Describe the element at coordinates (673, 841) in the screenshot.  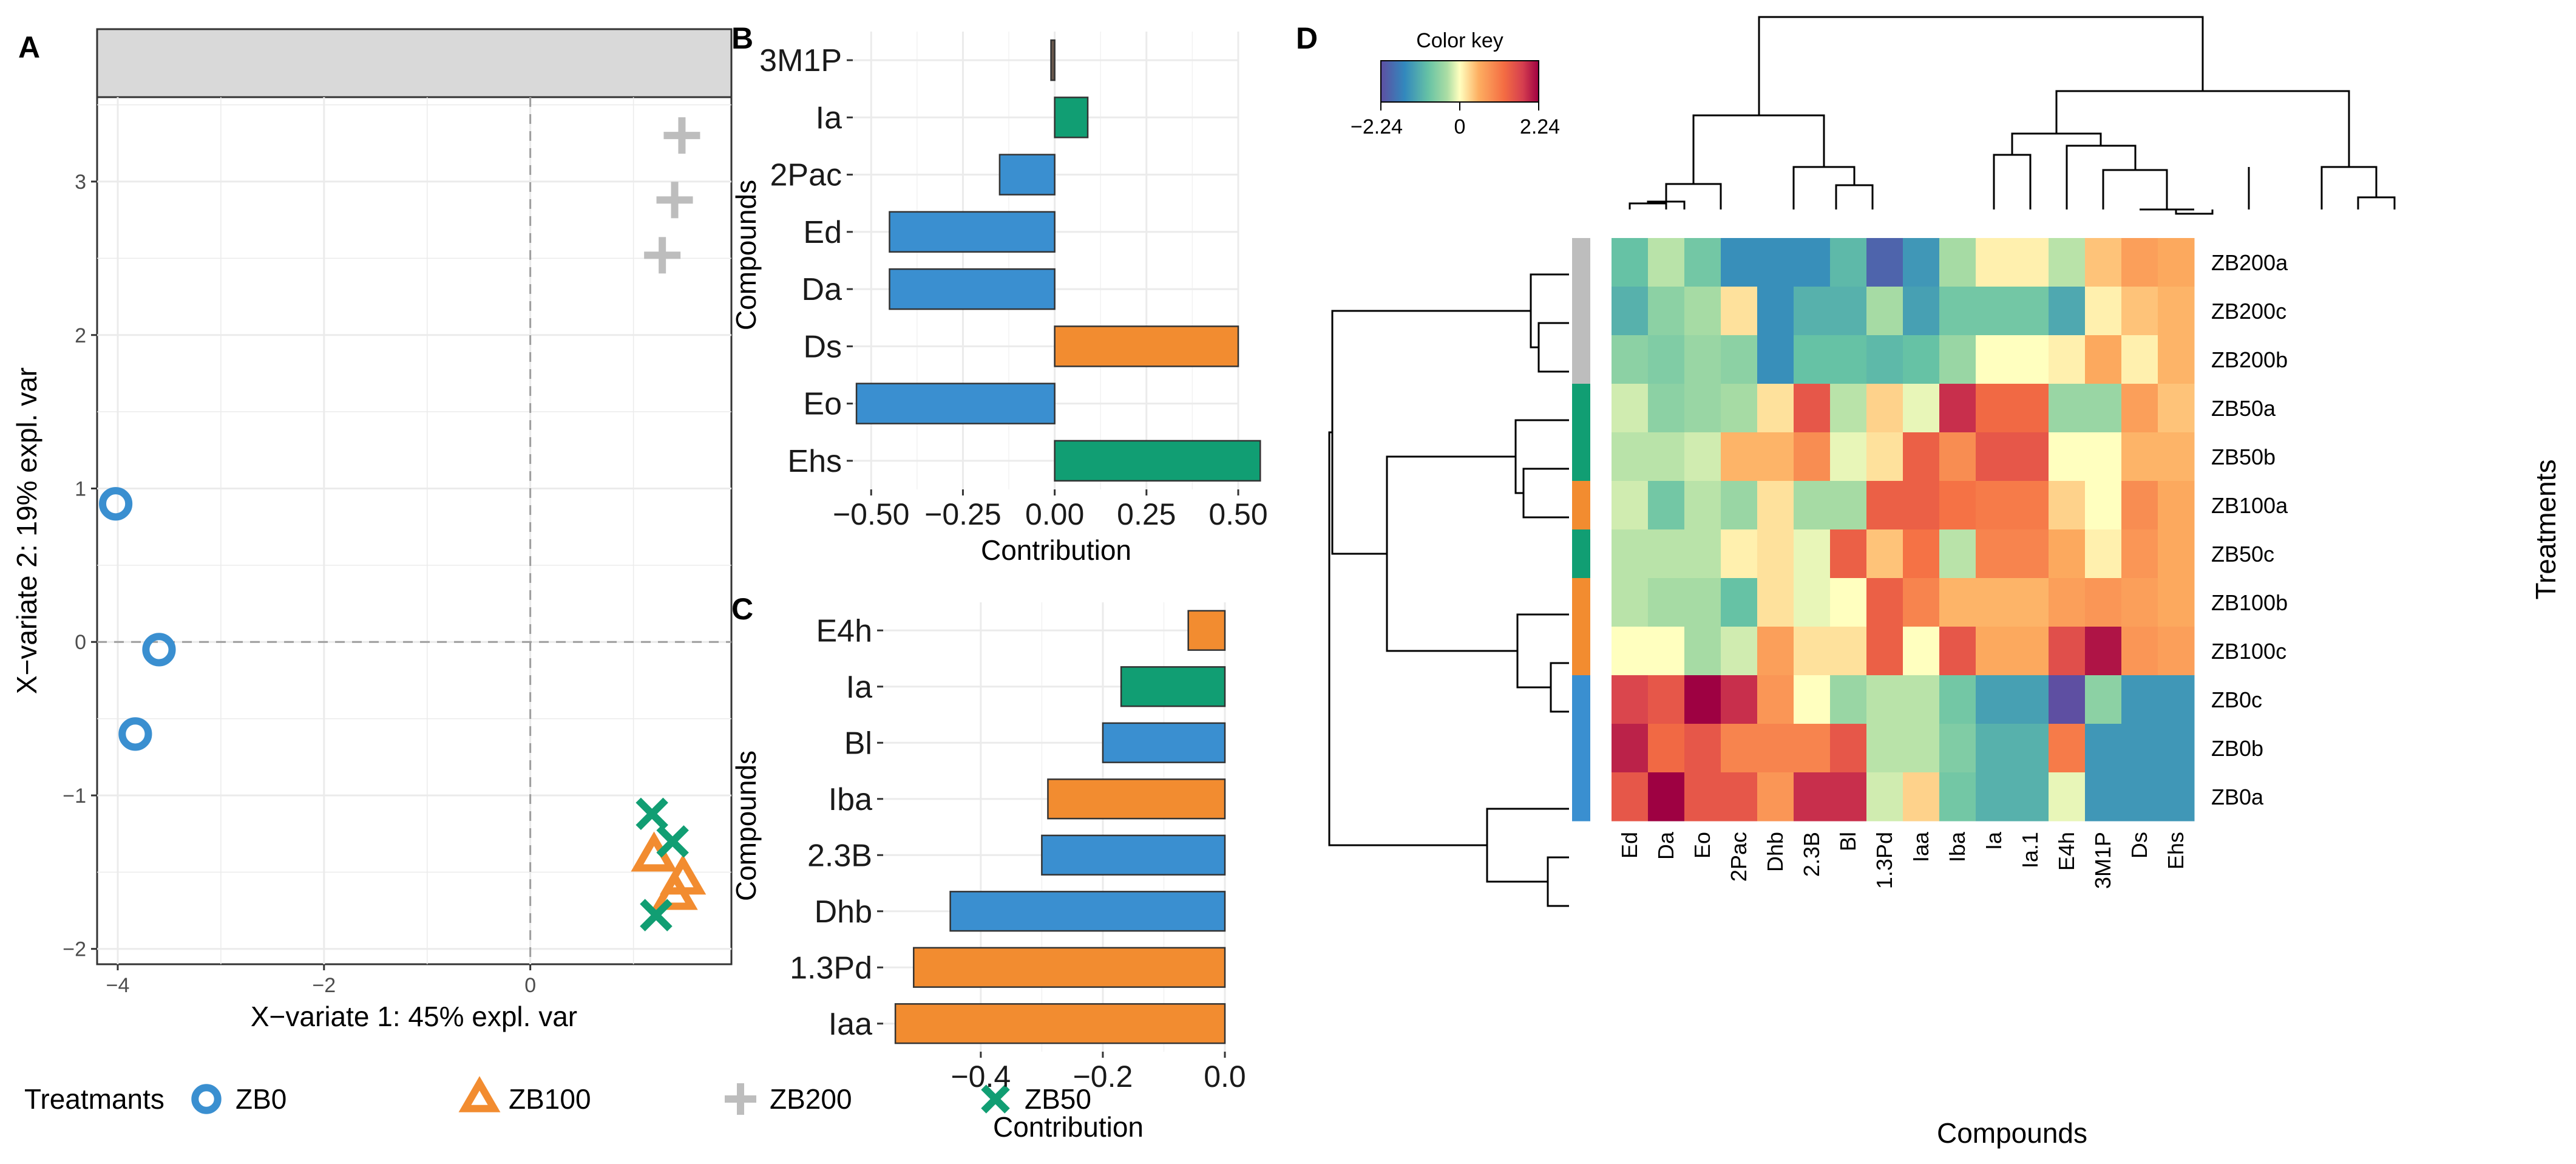
I see `point-zb50` at that location.